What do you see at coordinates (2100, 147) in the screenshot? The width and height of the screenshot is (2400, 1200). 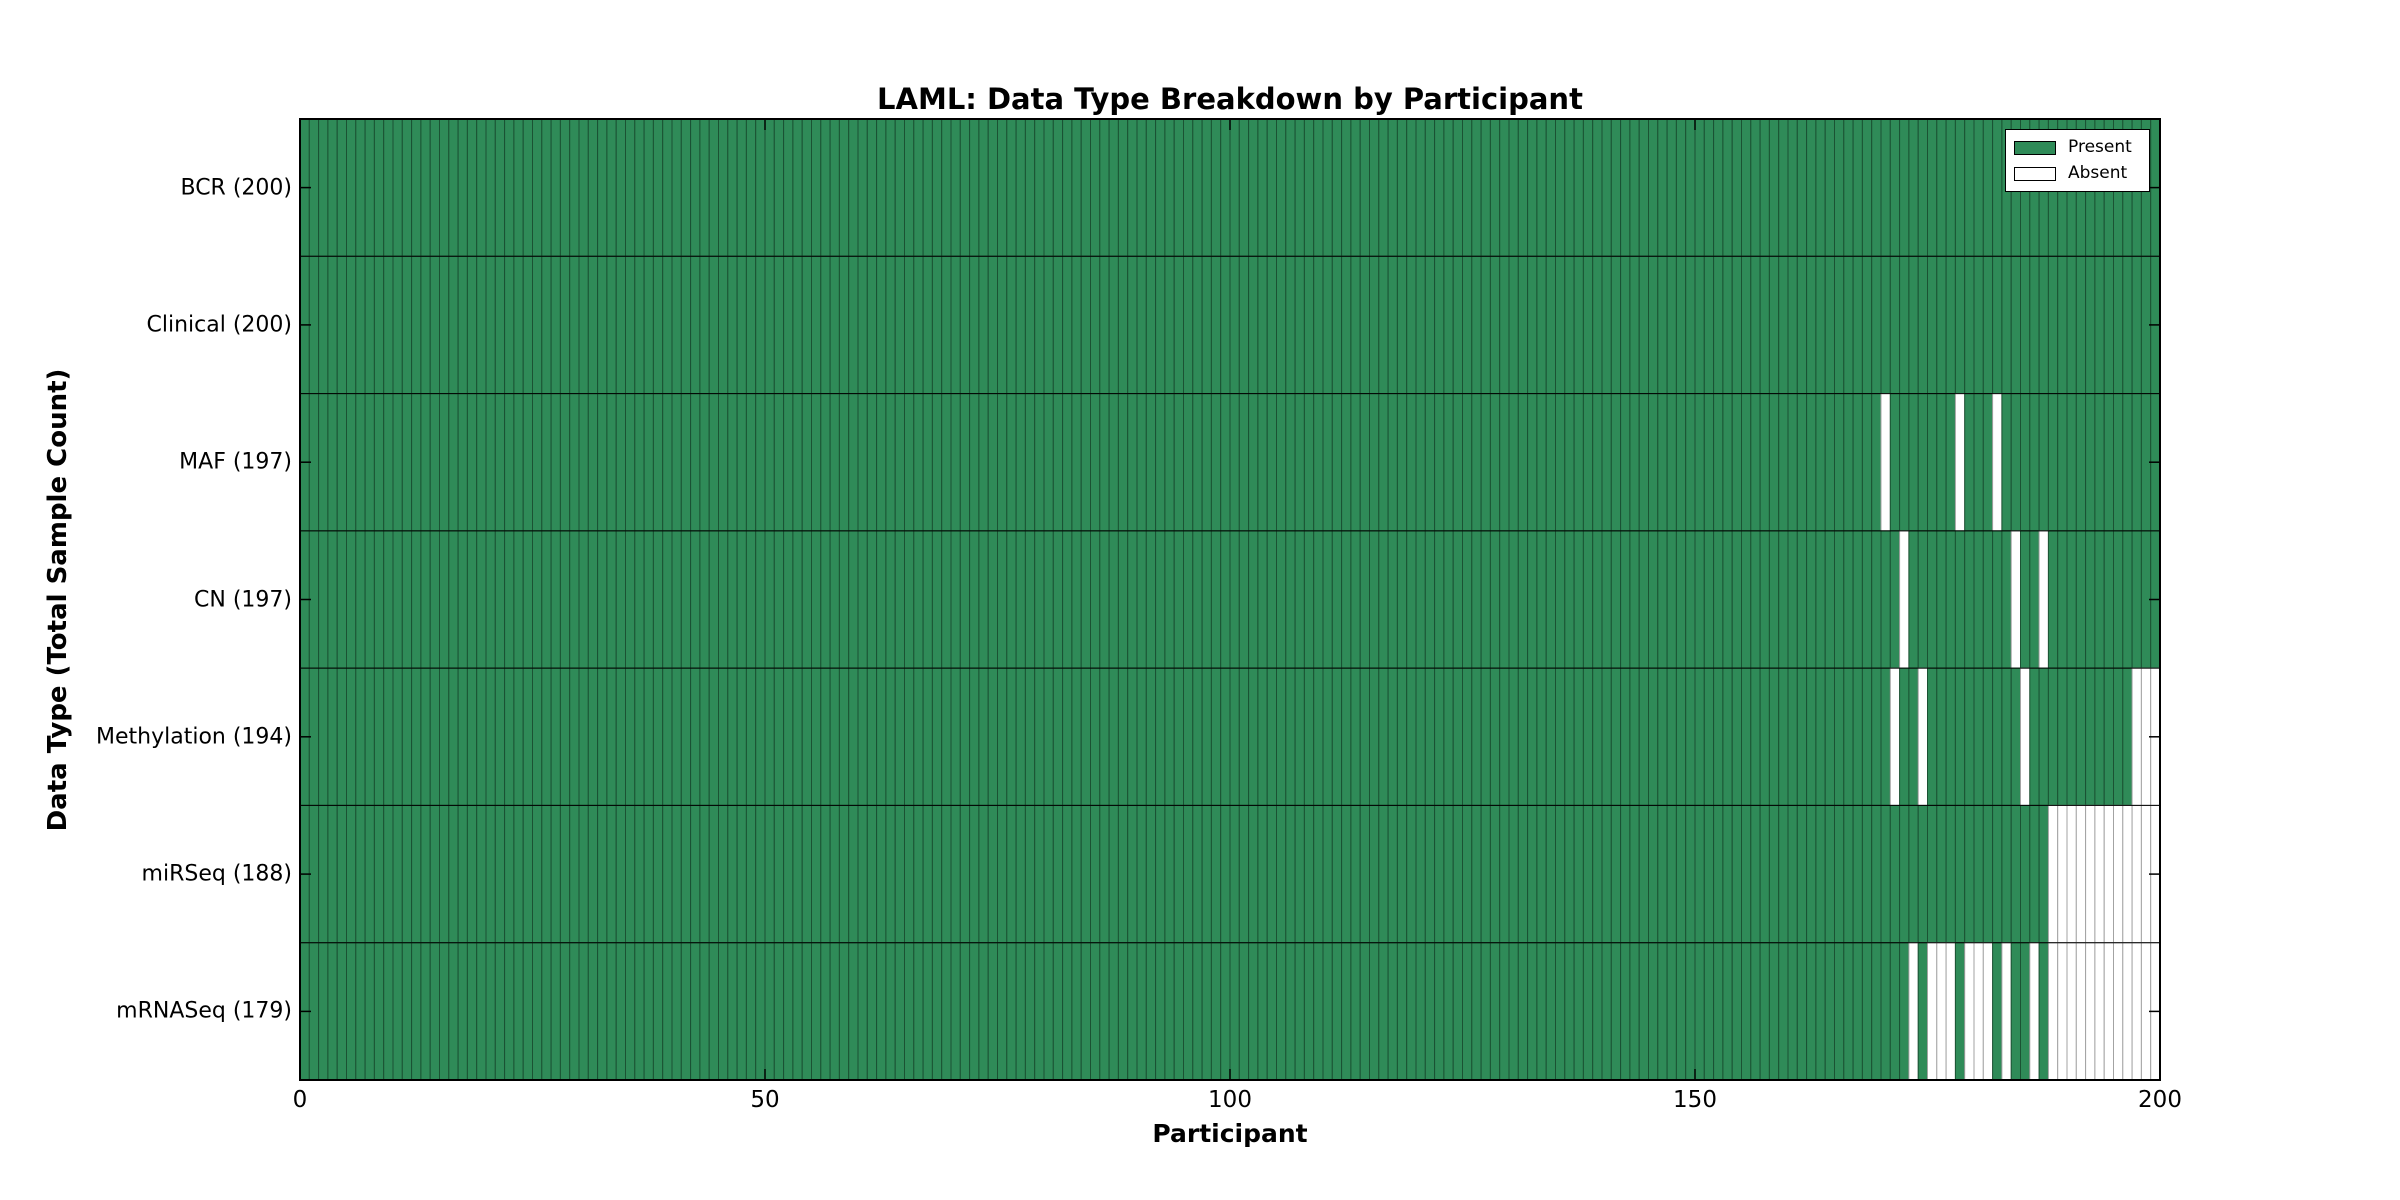 I see `legend-label-present: Present` at bounding box center [2100, 147].